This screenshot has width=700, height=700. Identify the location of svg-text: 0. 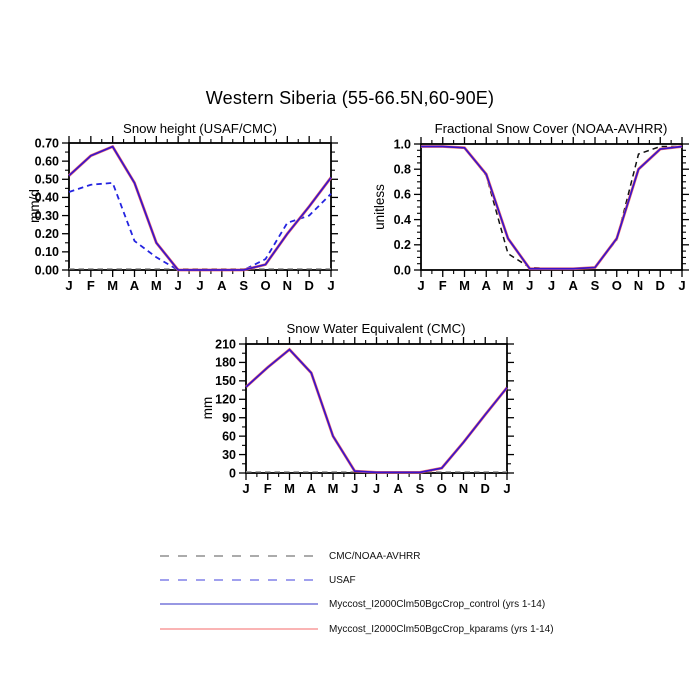
(232, 473).